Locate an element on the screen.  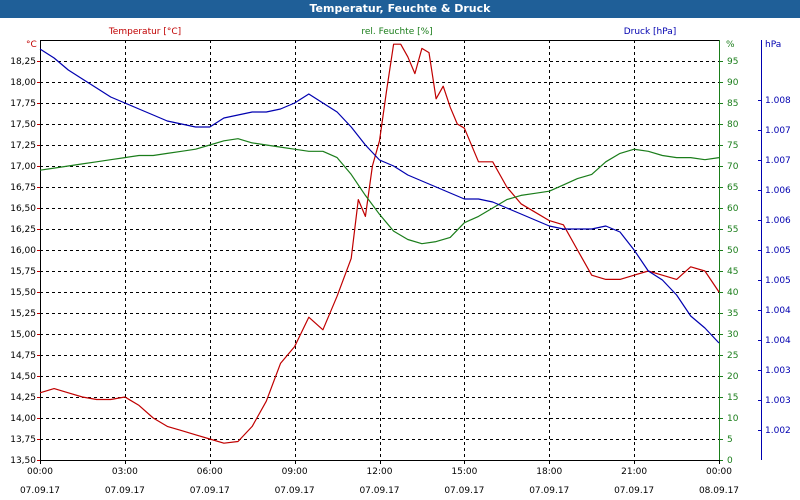
temperature-tick-label: 15,00 is located at coordinates (23, 335).